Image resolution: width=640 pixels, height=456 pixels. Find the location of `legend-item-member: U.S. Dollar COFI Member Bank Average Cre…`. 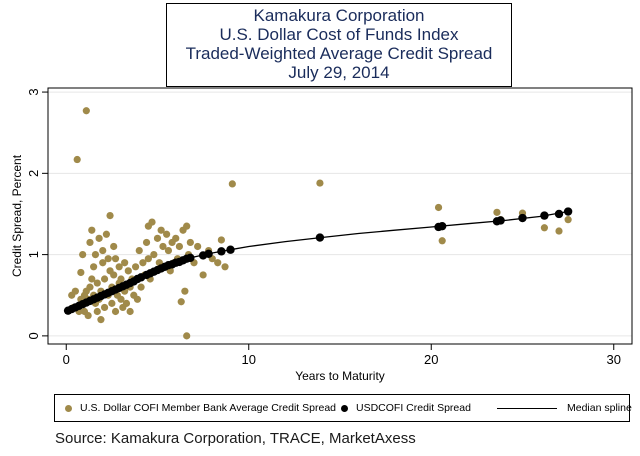

legend-item-member: U.S. Dollar COFI Member Bank Average Cre… is located at coordinates (200, 408).